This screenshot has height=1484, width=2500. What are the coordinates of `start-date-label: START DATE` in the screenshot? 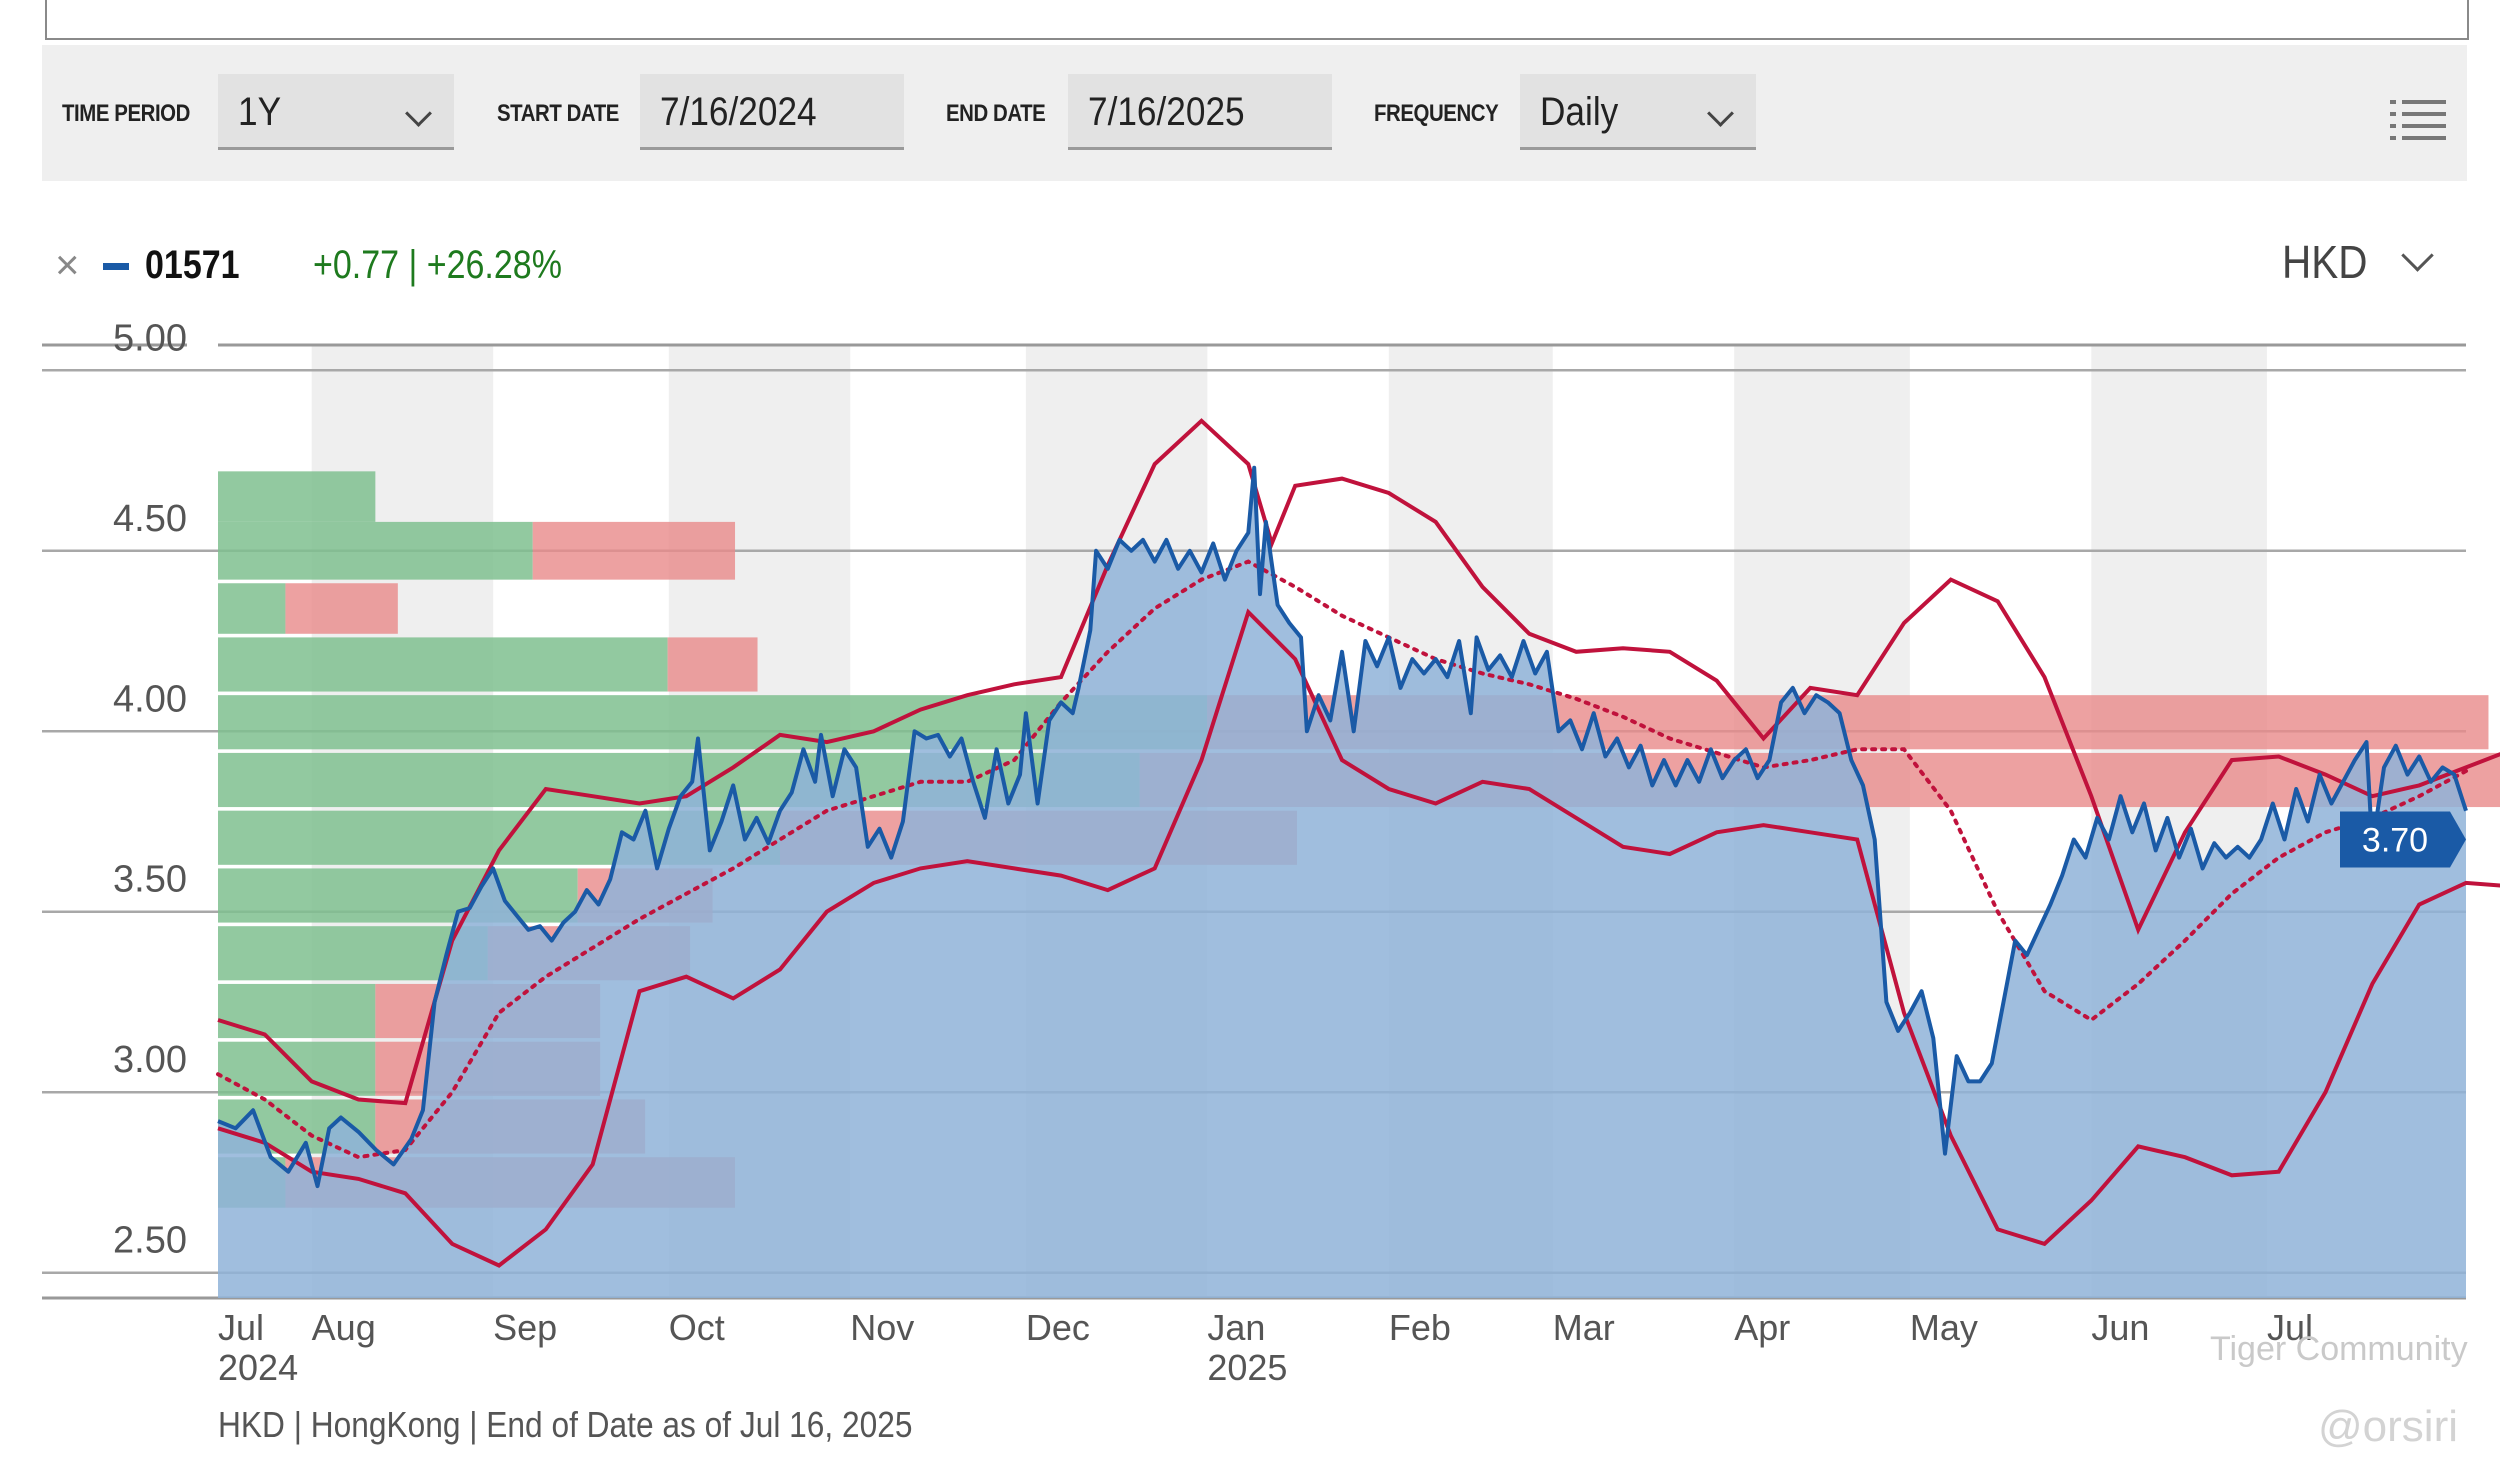 It's located at (558, 113).